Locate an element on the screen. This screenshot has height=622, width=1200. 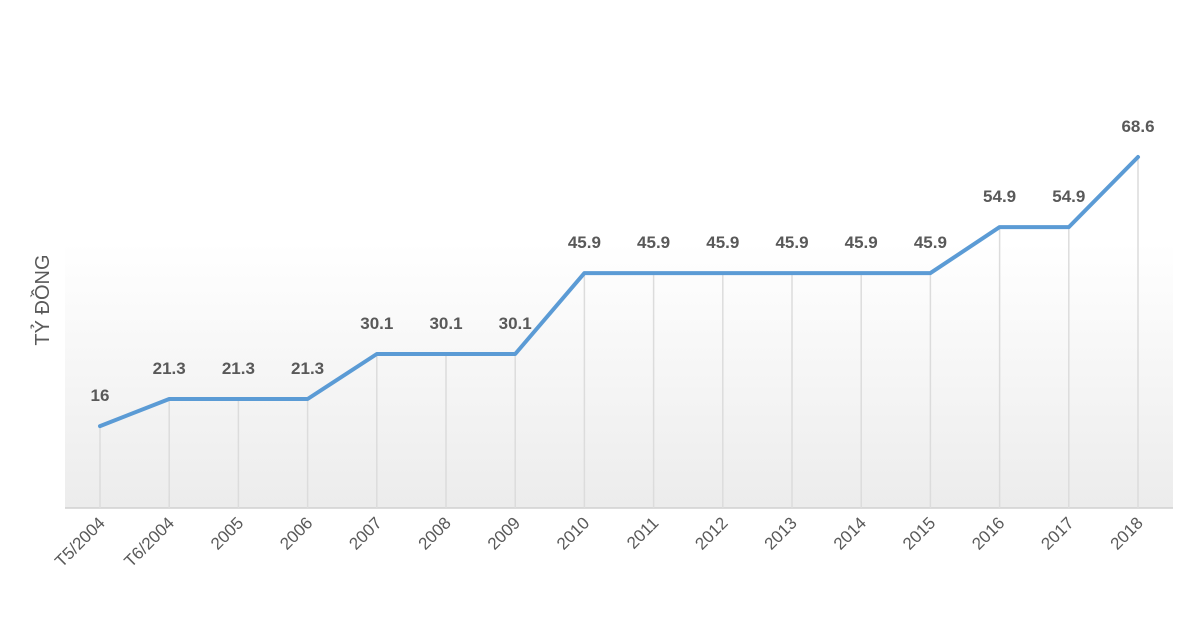
x-tick-label: 2017 is located at coordinates (1057, 533).